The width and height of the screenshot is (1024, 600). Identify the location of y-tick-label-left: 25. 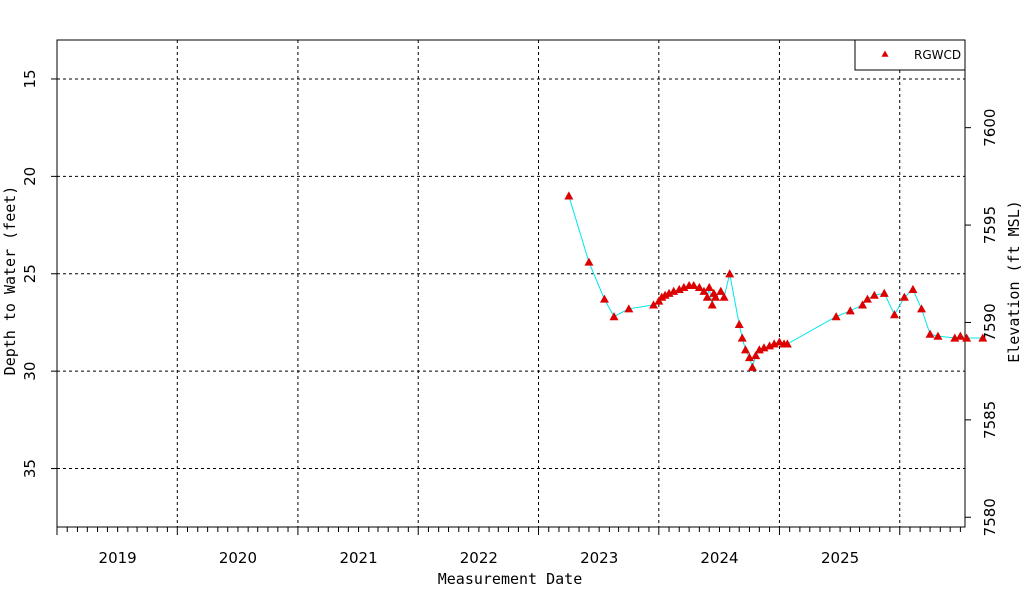
(30, 273).